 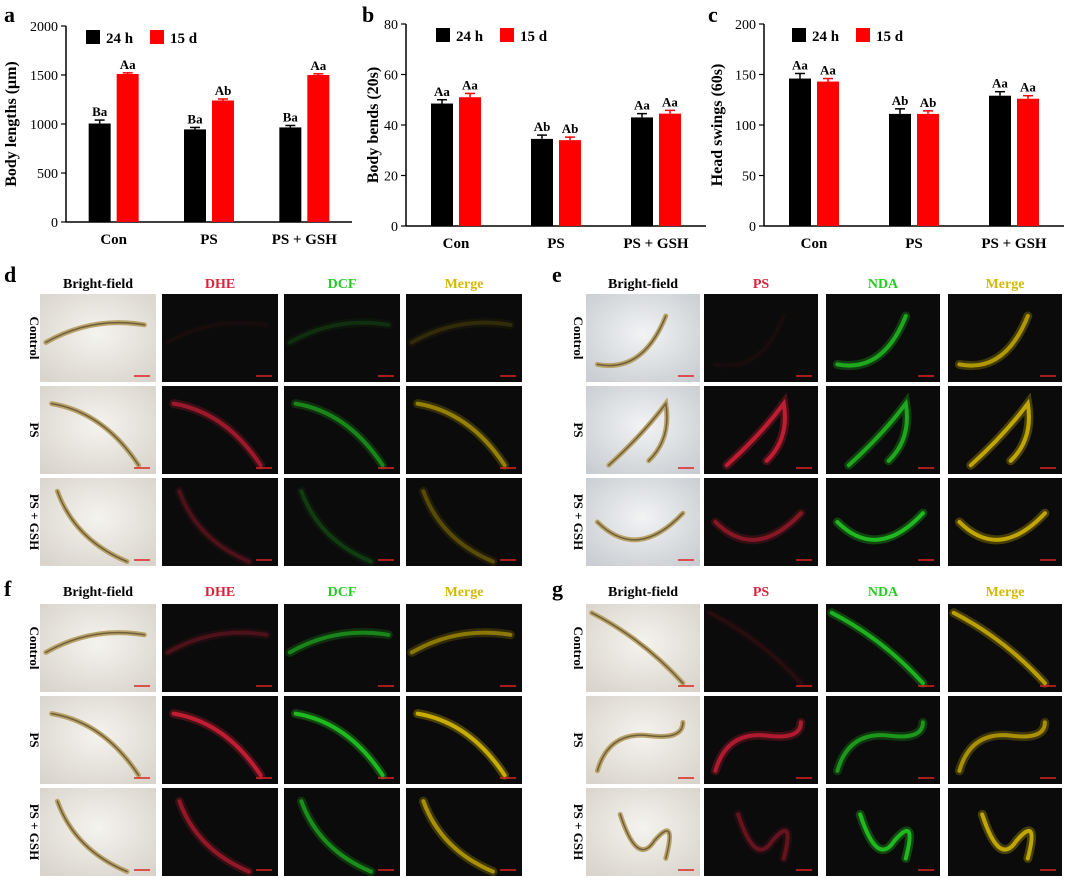 What do you see at coordinates (799, 35) in the screenshot?
I see `legend-swatch-24h` at bounding box center [799, 35].